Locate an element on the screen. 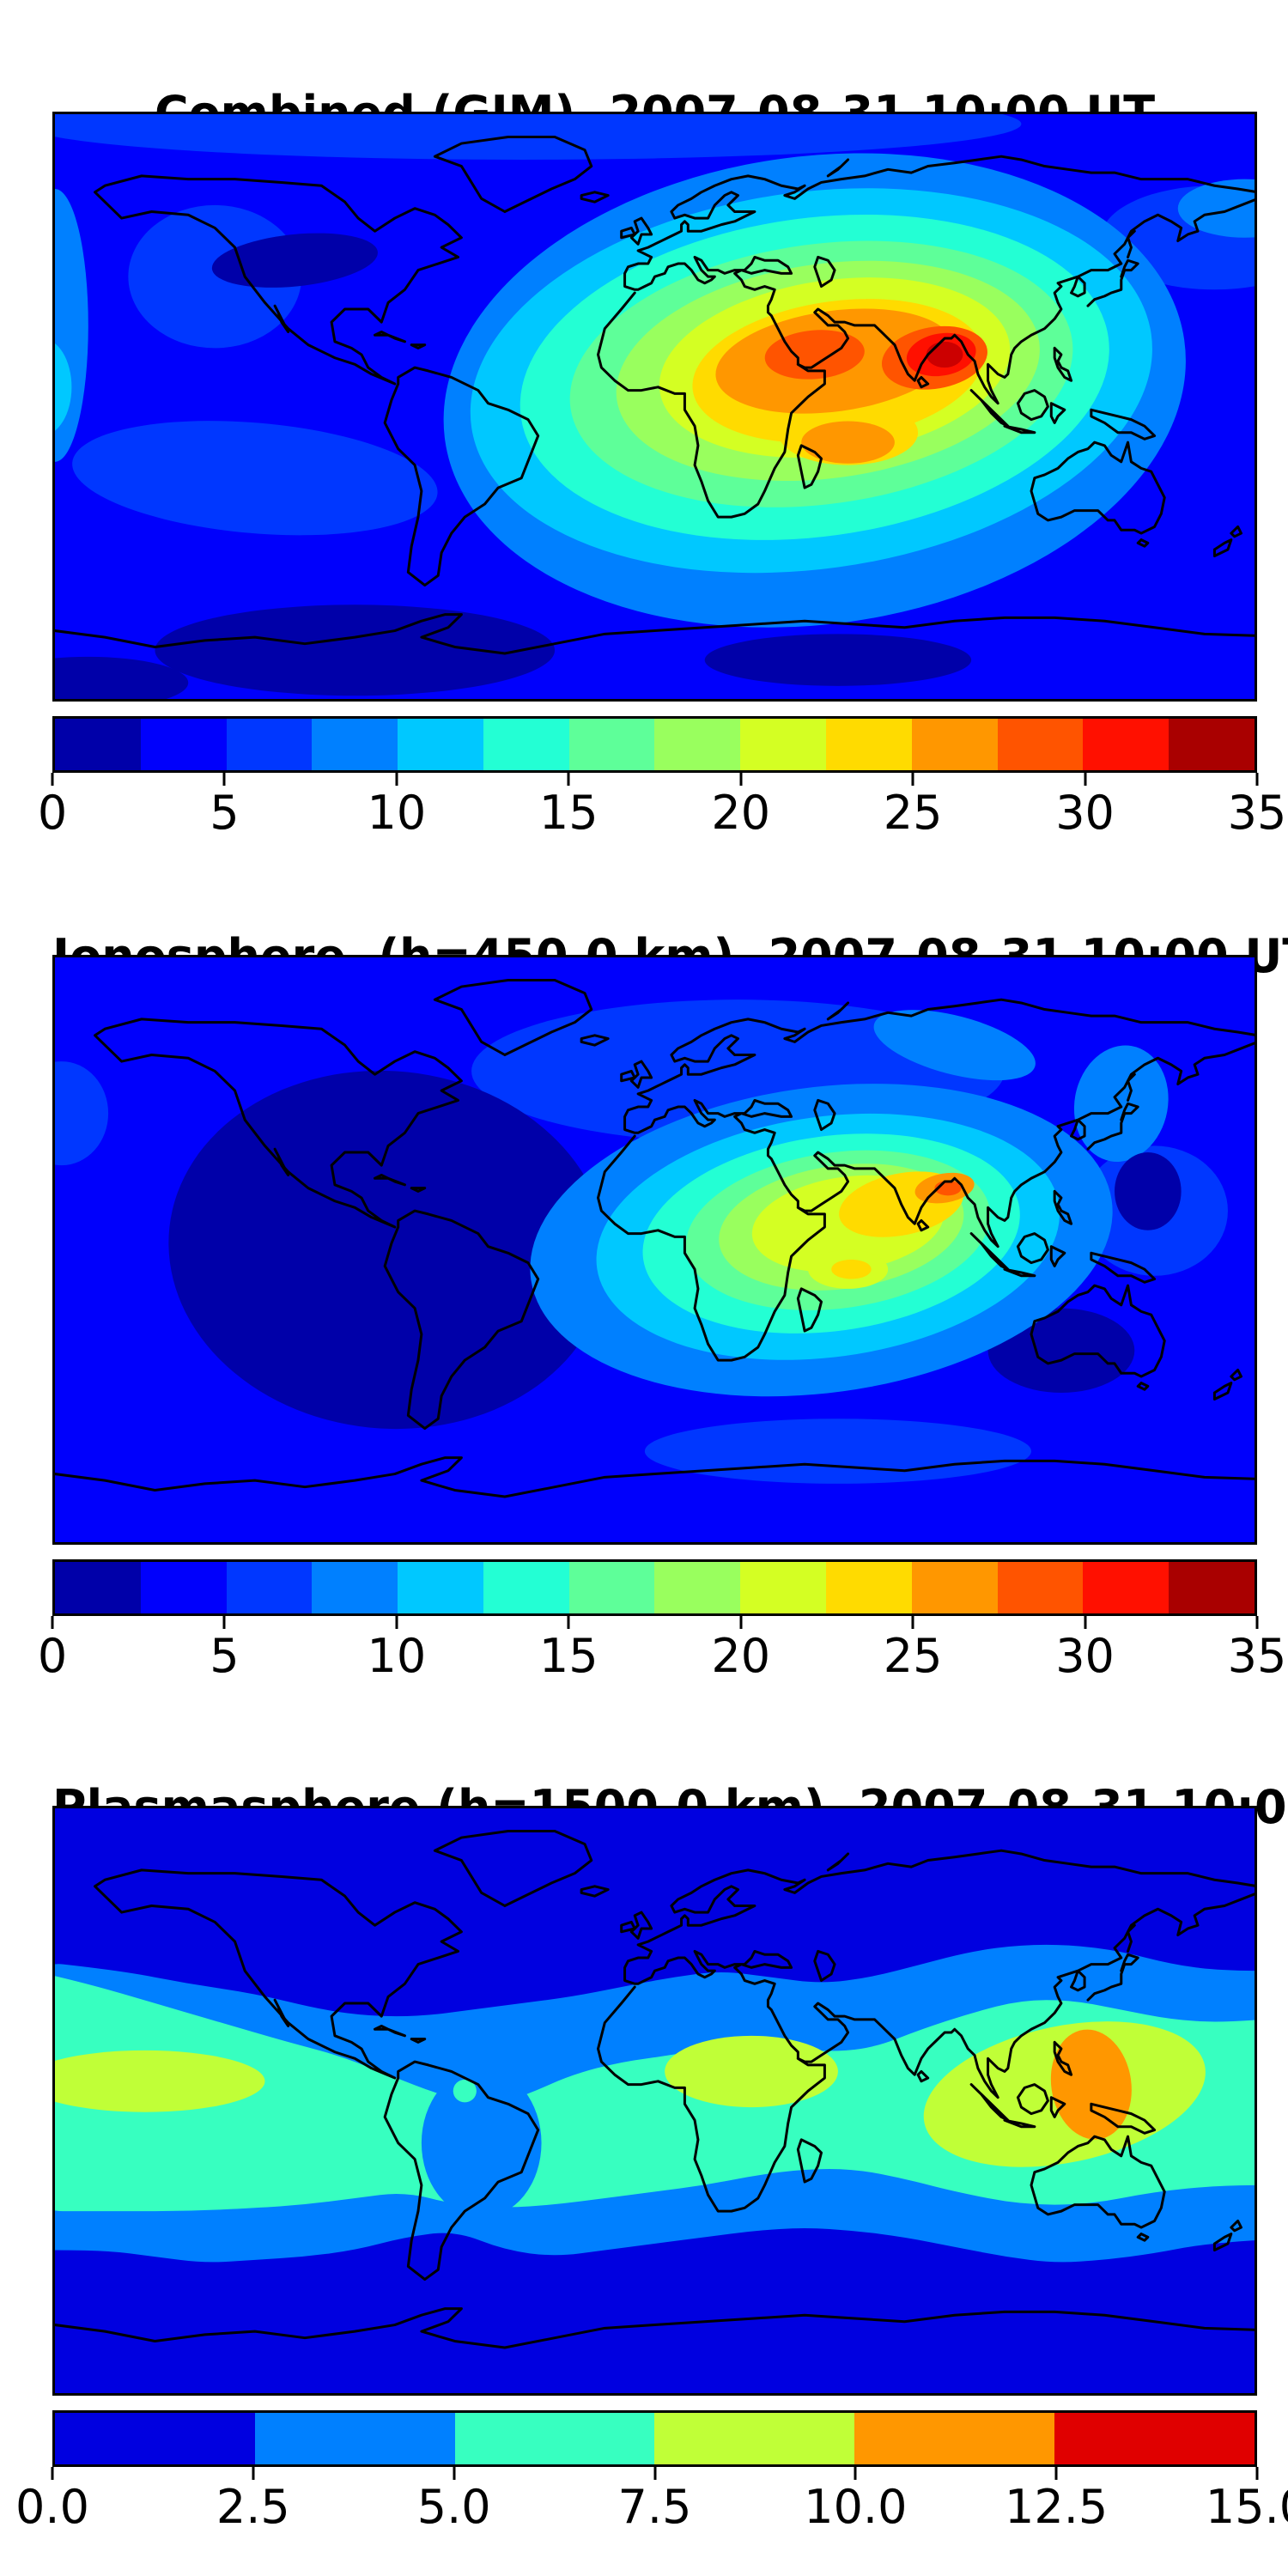 This screenshot has height=2576, width=1288. colorbar-tick-label: 0.0 is located at coordinates (52, 2507).